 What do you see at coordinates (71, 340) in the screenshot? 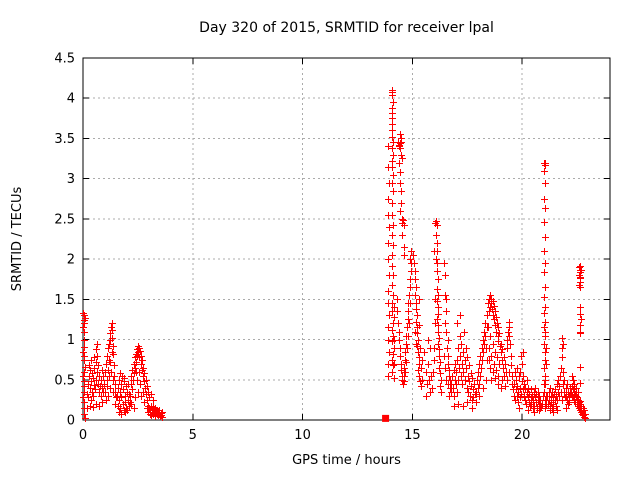
I see `y-tick-label: 1` at bounding box center [71, 340].